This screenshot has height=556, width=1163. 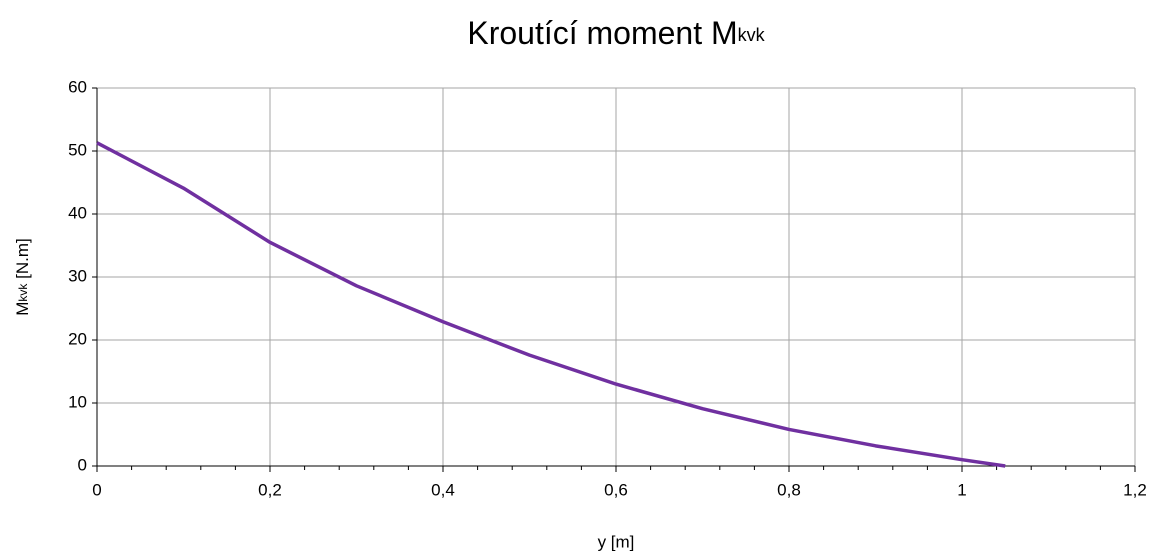 I want to click on y-label-main: M, so click(x=22, y=309).